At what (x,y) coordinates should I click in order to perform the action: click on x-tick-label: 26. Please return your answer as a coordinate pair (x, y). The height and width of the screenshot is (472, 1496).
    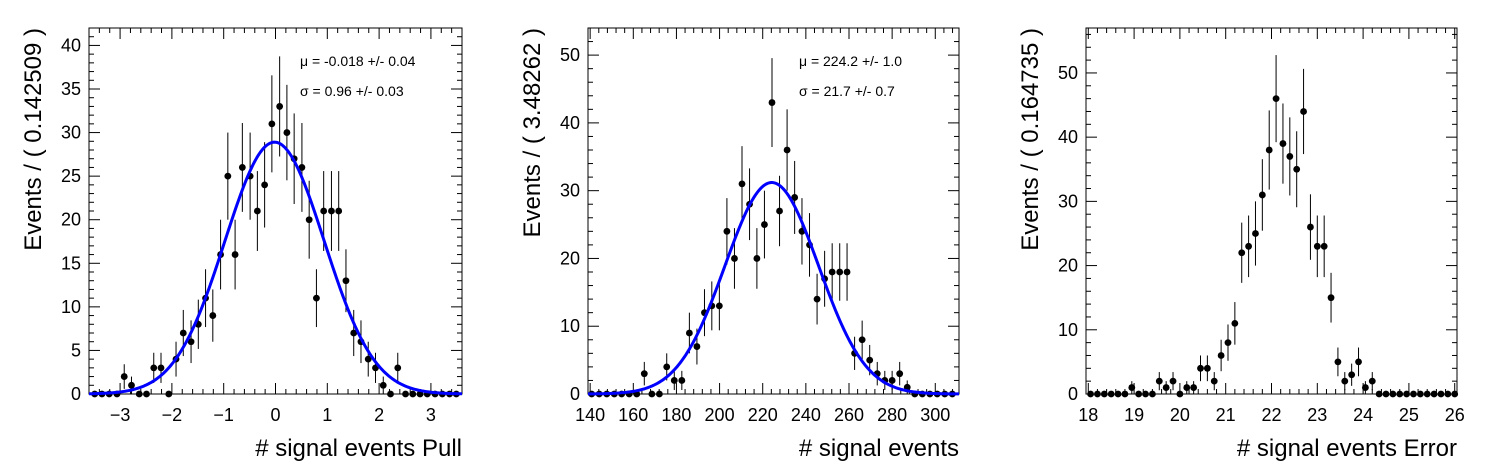
    Looking at the image, I should click on (1455, 415).